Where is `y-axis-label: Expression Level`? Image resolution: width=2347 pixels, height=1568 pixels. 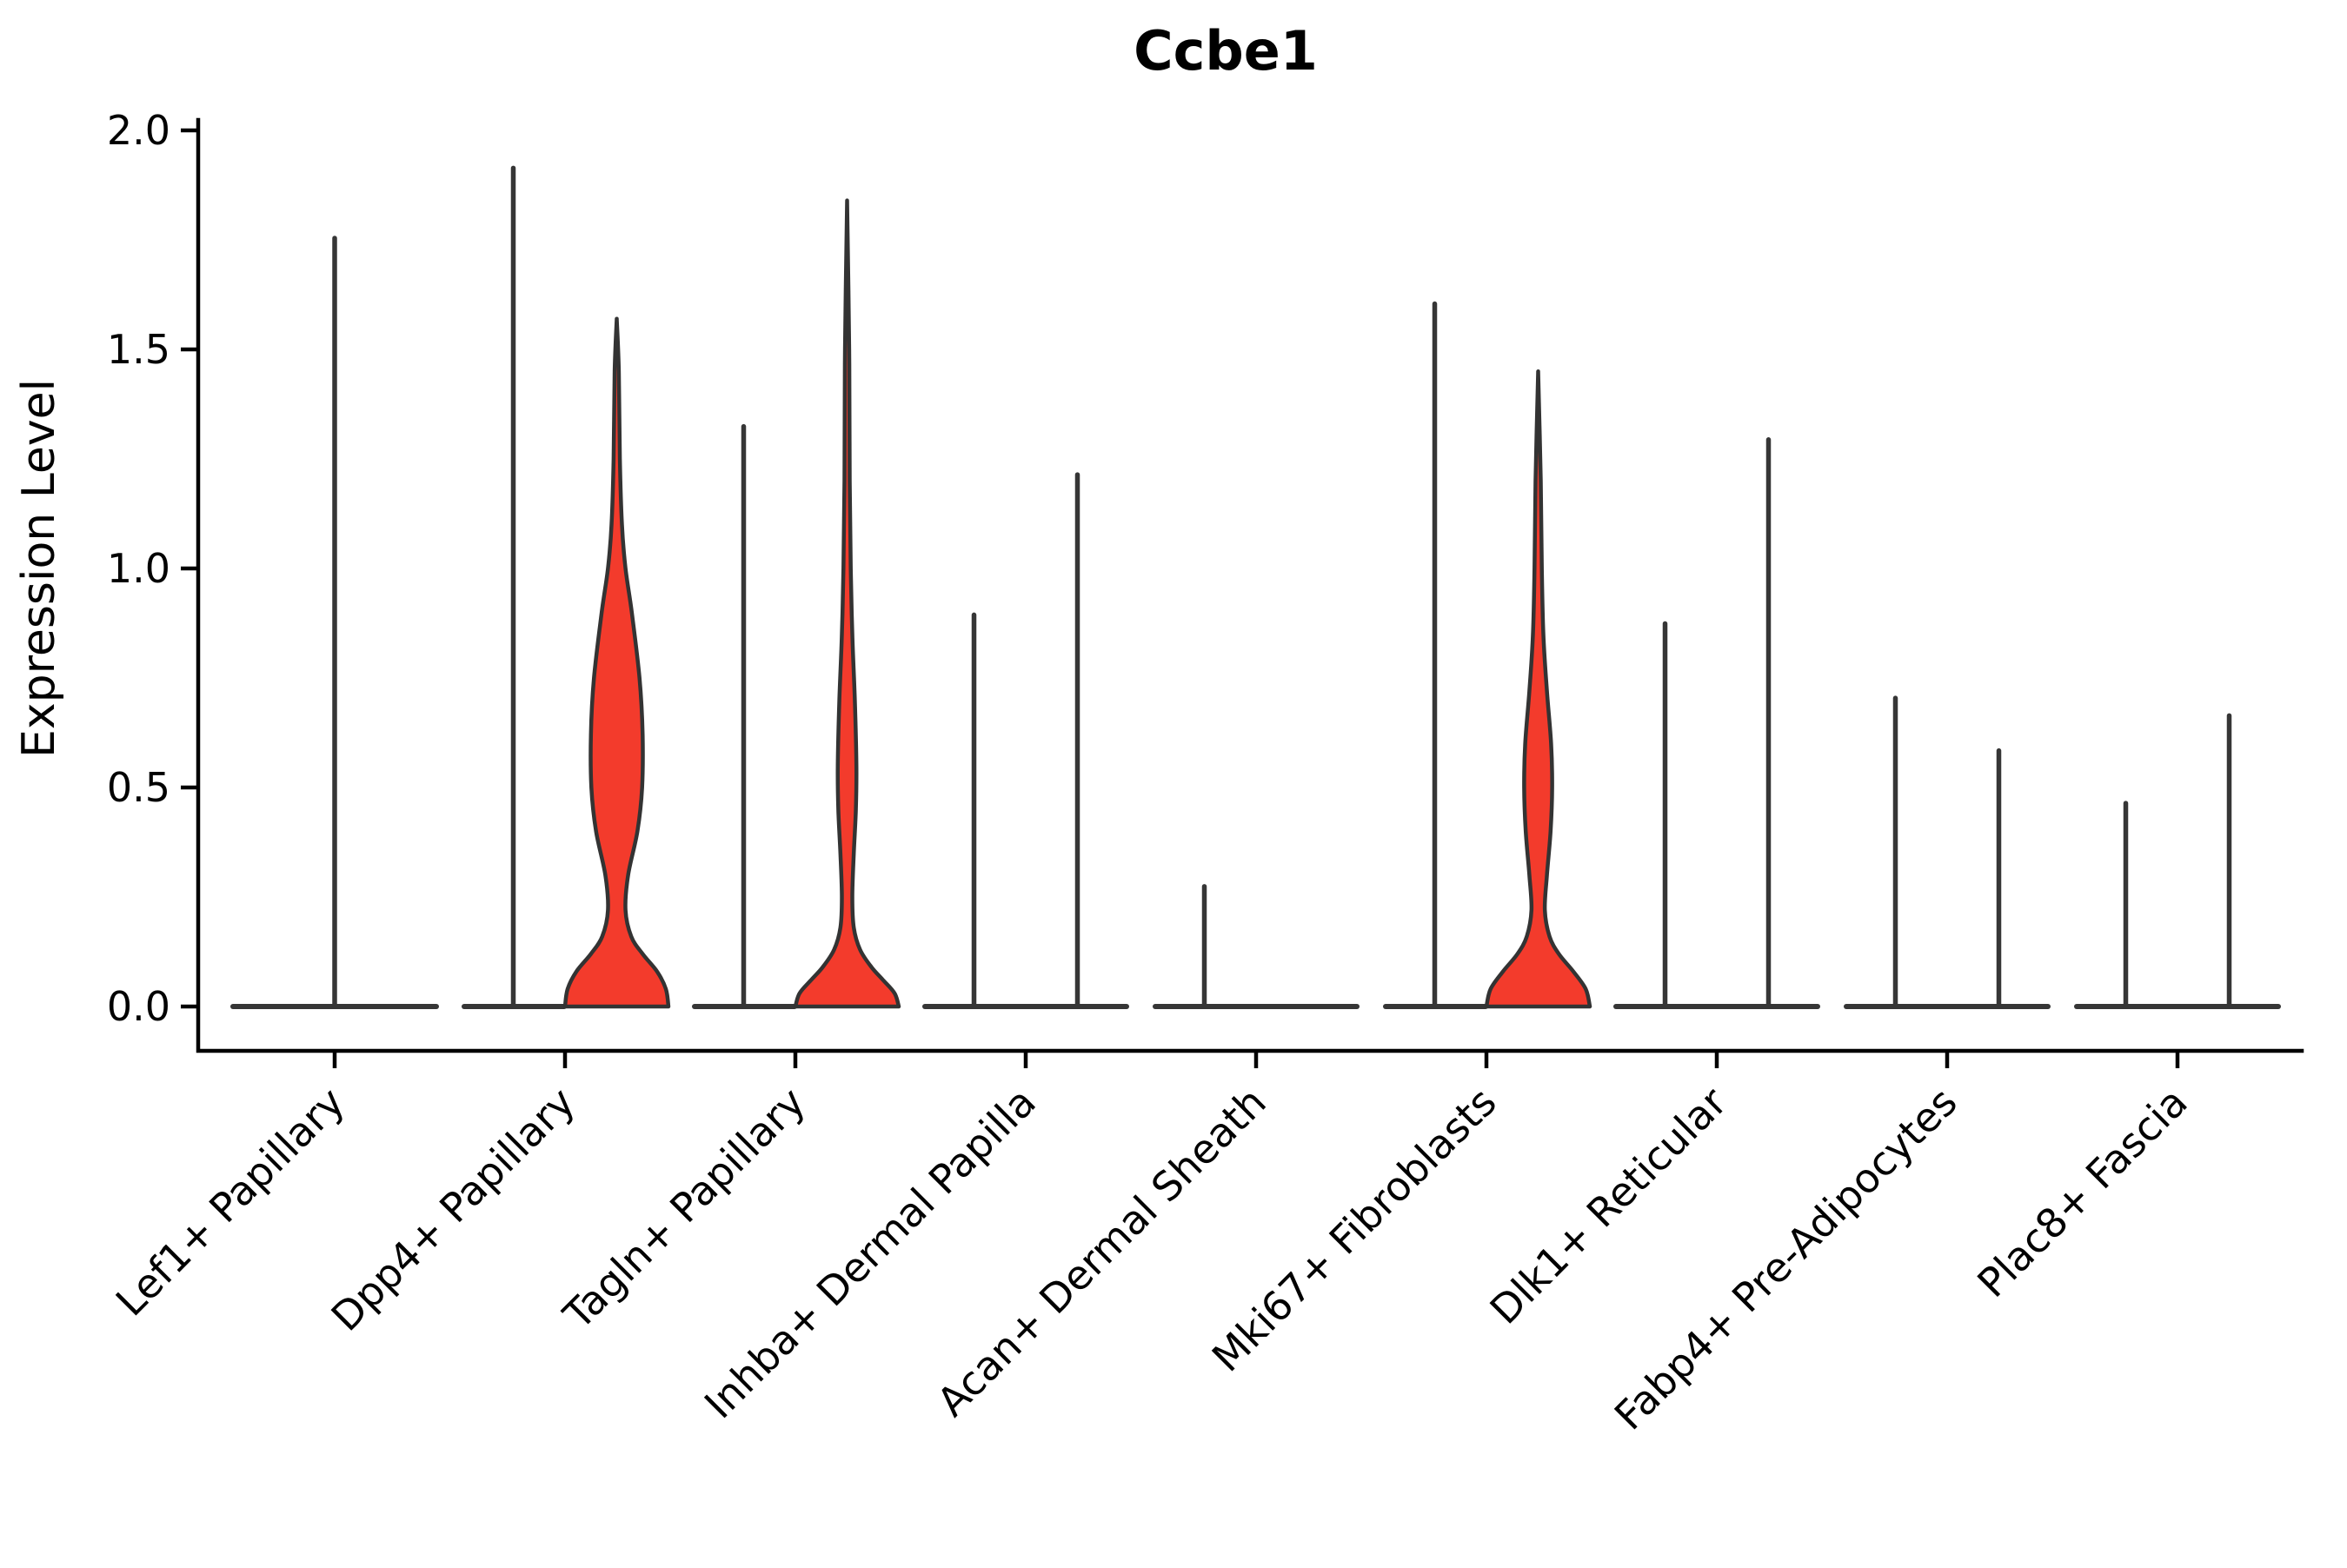
y-axis-label: Expression Level is located at coordinates (39, 568).